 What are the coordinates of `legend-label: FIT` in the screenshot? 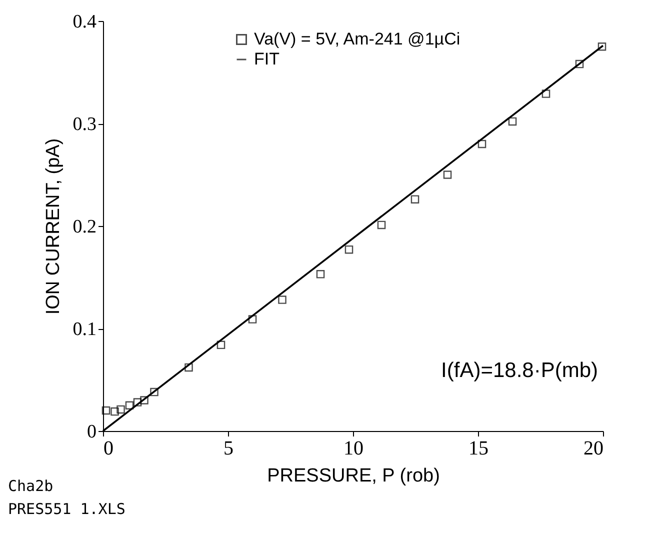 It's located at (267, 59).